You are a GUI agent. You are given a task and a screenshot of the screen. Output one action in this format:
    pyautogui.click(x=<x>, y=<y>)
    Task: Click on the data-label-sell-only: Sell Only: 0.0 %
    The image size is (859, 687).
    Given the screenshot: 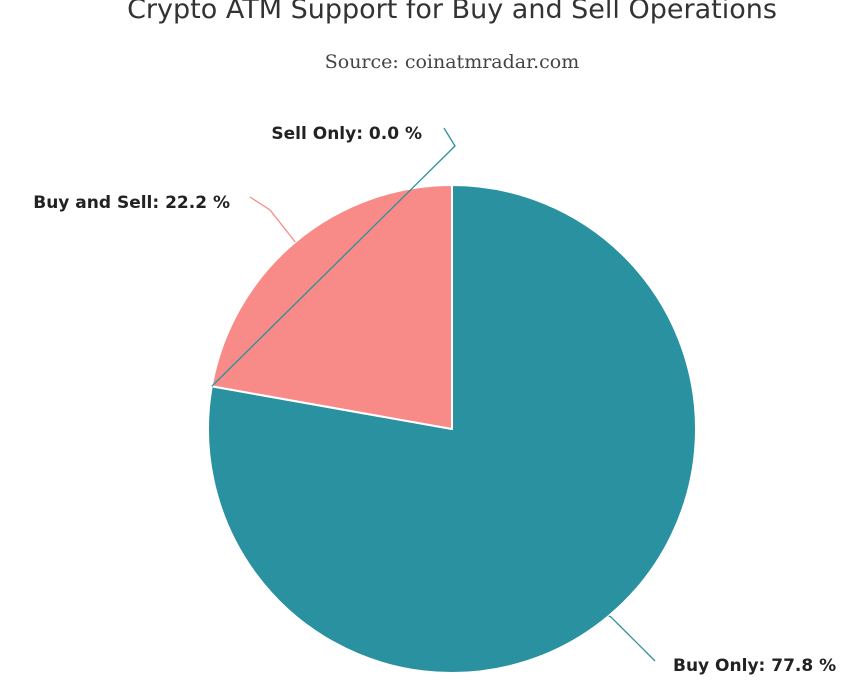 What is the action you would take?
    pyautogui.click(x=346, y=134)
    